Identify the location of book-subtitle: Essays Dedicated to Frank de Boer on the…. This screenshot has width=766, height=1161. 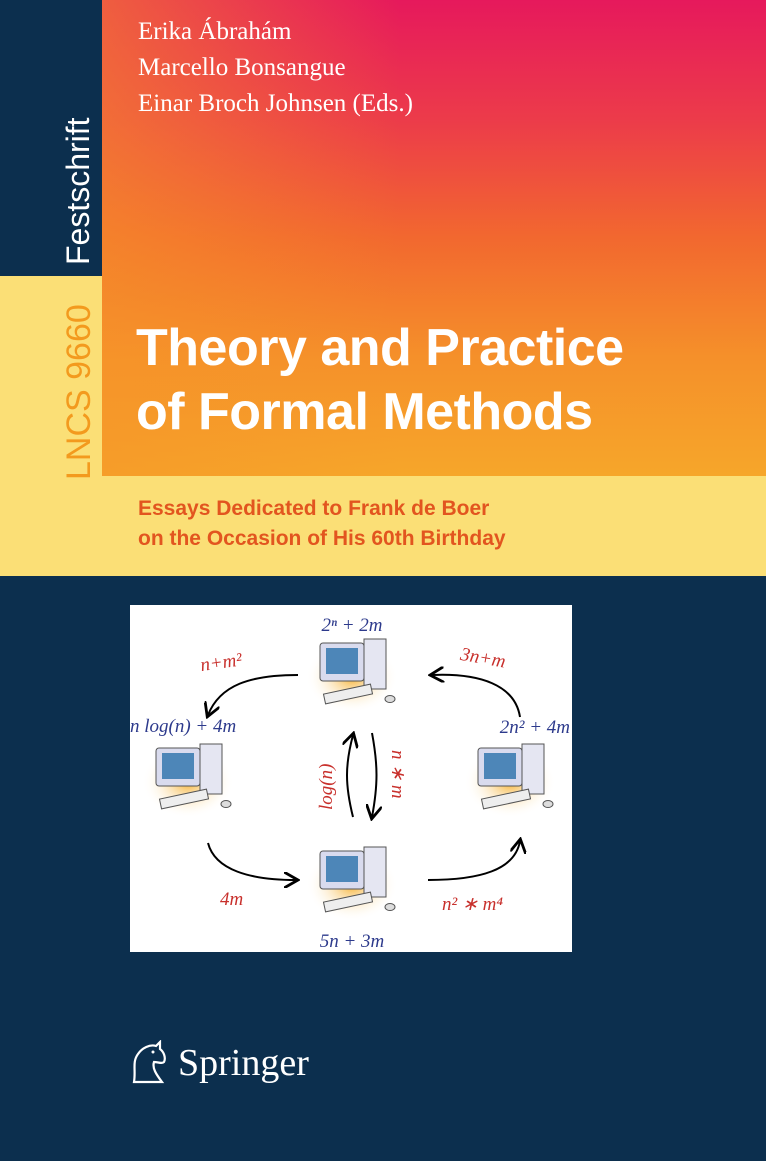
(322, 524).